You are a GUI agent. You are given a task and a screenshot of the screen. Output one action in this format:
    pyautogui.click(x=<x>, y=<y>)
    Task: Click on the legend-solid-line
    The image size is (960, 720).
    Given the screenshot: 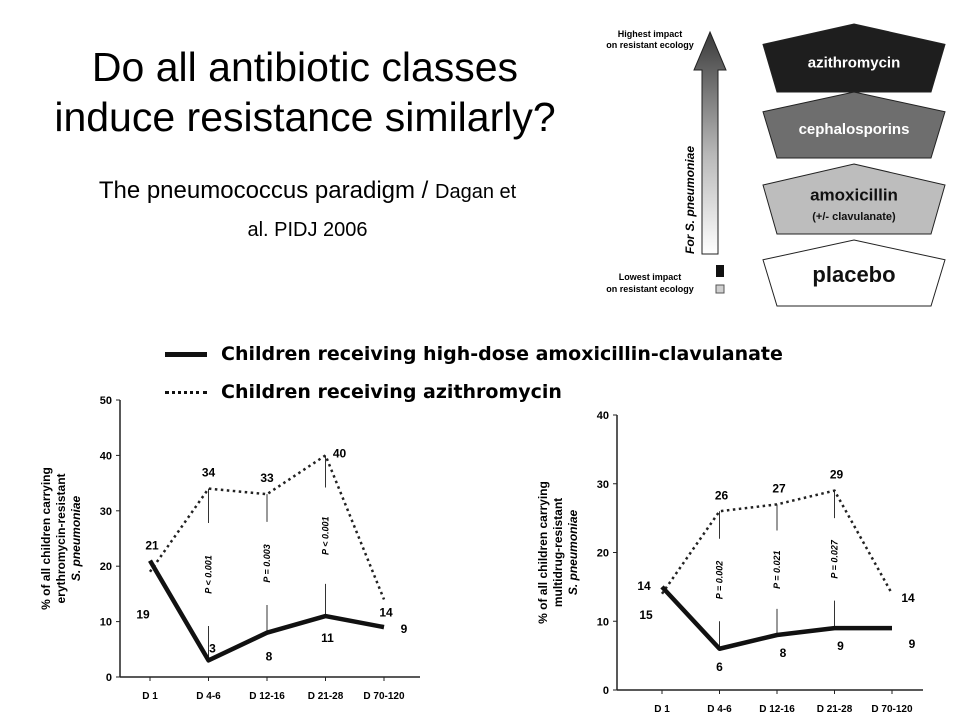 What is the action you would take?
    pyautogui.click(x=186, y=354)
    